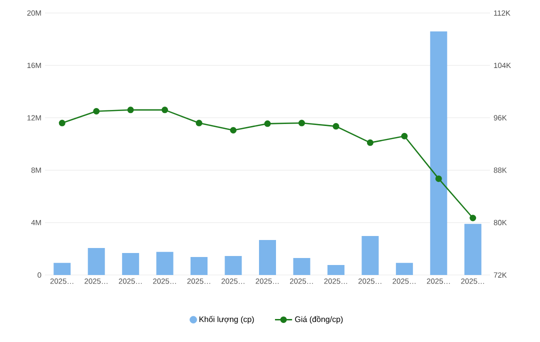 The image size is (540, 342). Describe the element at coordinates (226, 320) in the screenshot. I see `legend-label: Khối lượng (cp)` at that location.